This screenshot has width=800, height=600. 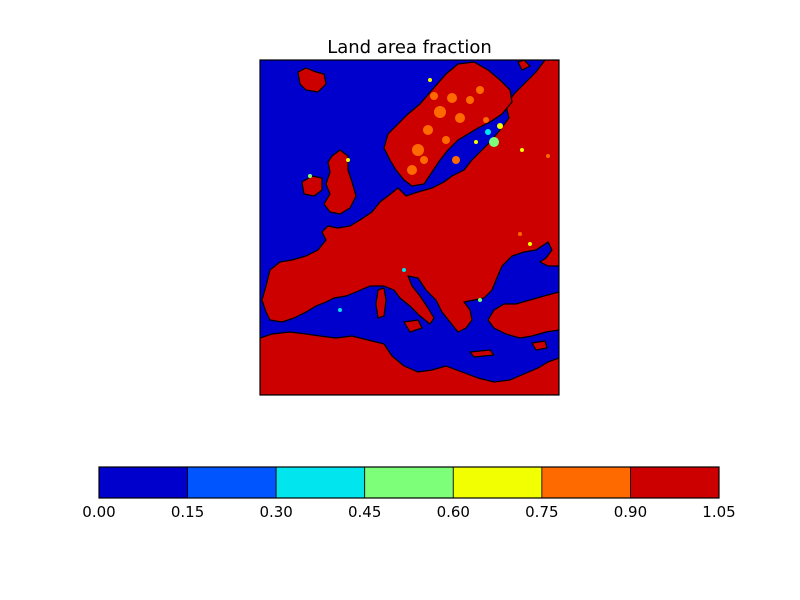 What do you see at coordinates (429, 195) in the screenshot?
I see `coast-detail` at bounding box center [429, 195].